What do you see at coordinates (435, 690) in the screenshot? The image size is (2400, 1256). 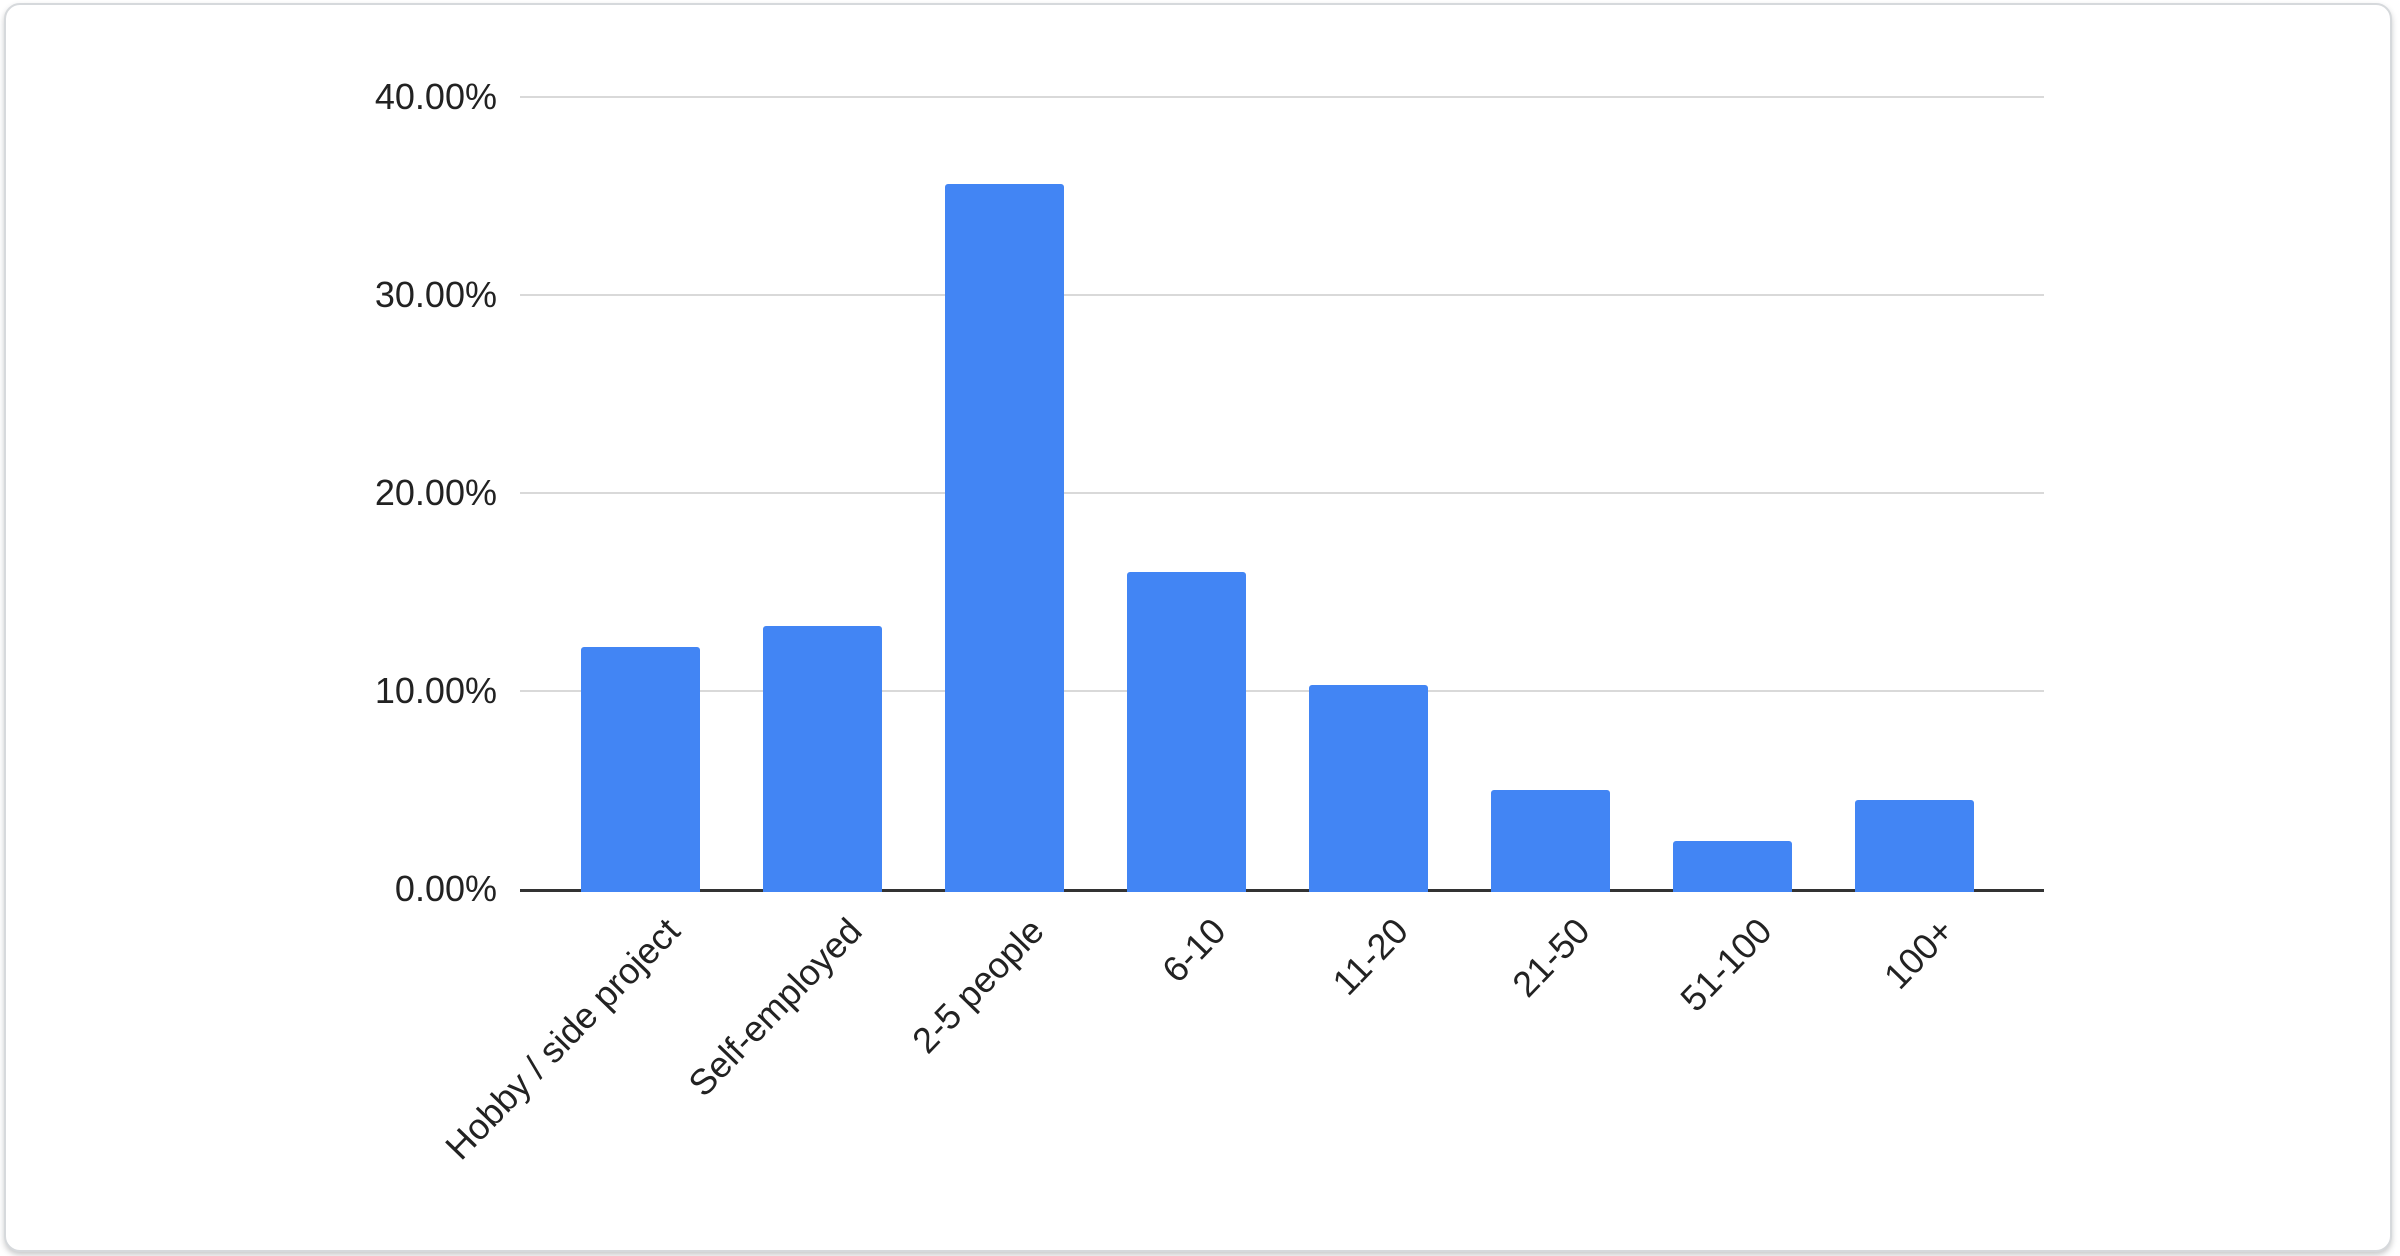 I see `y-axis-tick-label: 10.00%` at bounding box center [435, 690].